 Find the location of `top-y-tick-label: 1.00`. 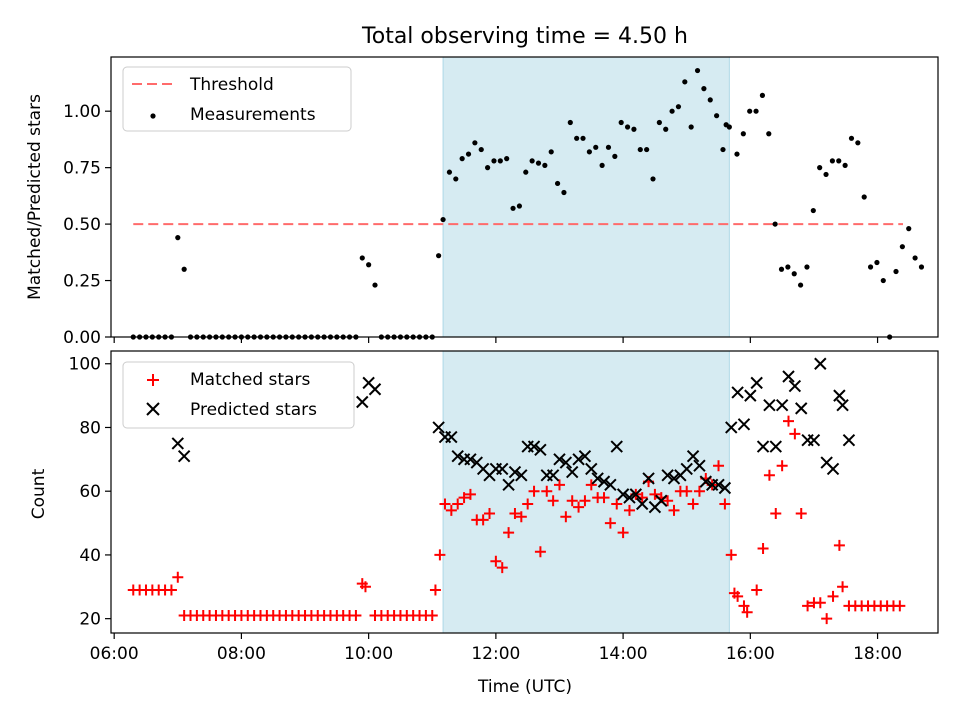

top-y-tick-label: 1.00 is located at coordinates (82, 112).